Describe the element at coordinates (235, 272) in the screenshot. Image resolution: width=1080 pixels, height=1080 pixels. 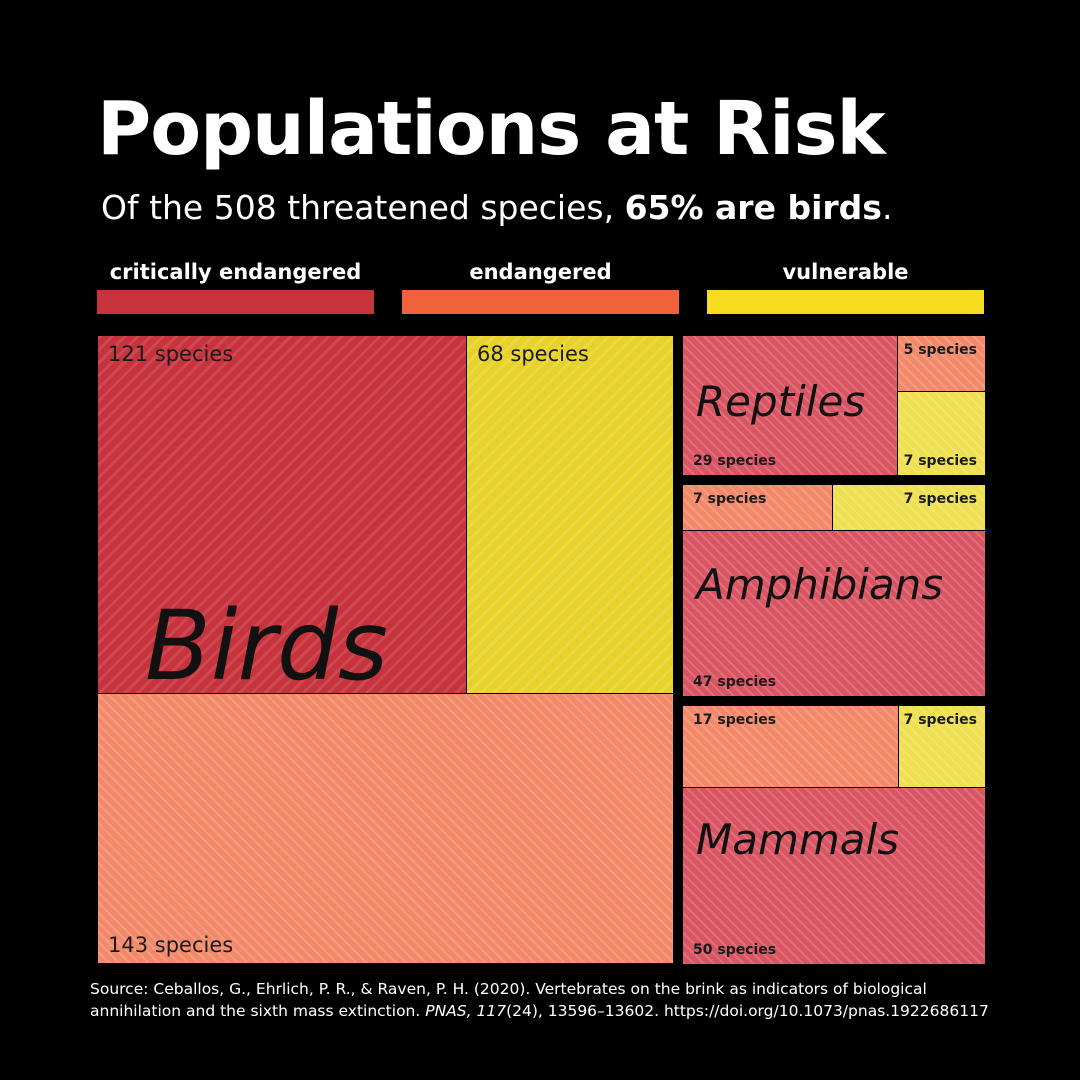
I see `legend-label: critically endangered` at that location.